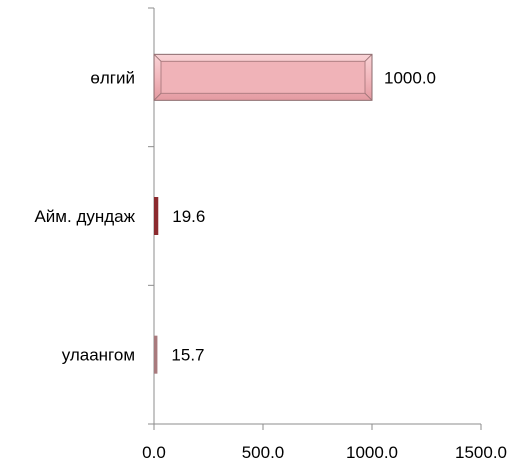 Image resolution: width=517 pixels, height=463 pixels. What do you see at coordinates (481, 452) in the screenshot?
I see `x-tick-label: 1500.0` at bounding box center [481, 452].